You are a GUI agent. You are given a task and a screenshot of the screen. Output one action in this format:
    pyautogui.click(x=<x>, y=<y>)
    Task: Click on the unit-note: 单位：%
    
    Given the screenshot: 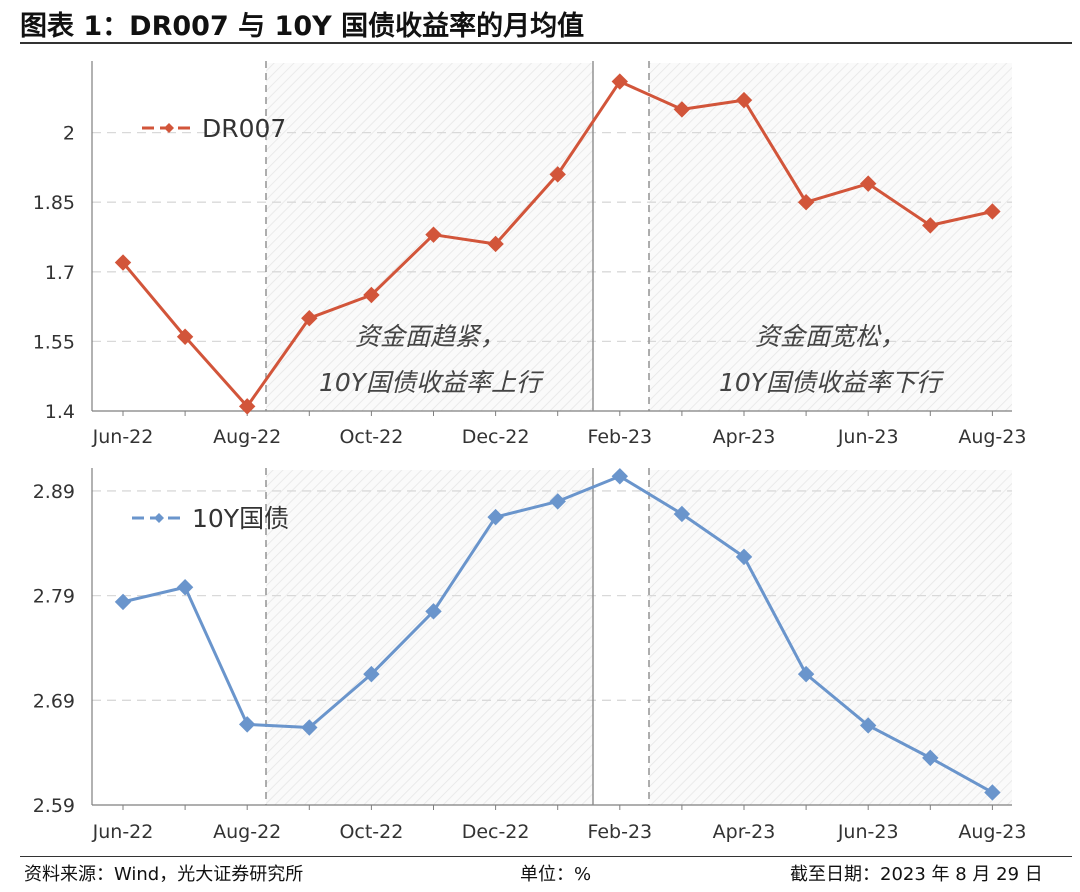 What is the action you would take?
    pyautogui.click(x=556, y=874)
    